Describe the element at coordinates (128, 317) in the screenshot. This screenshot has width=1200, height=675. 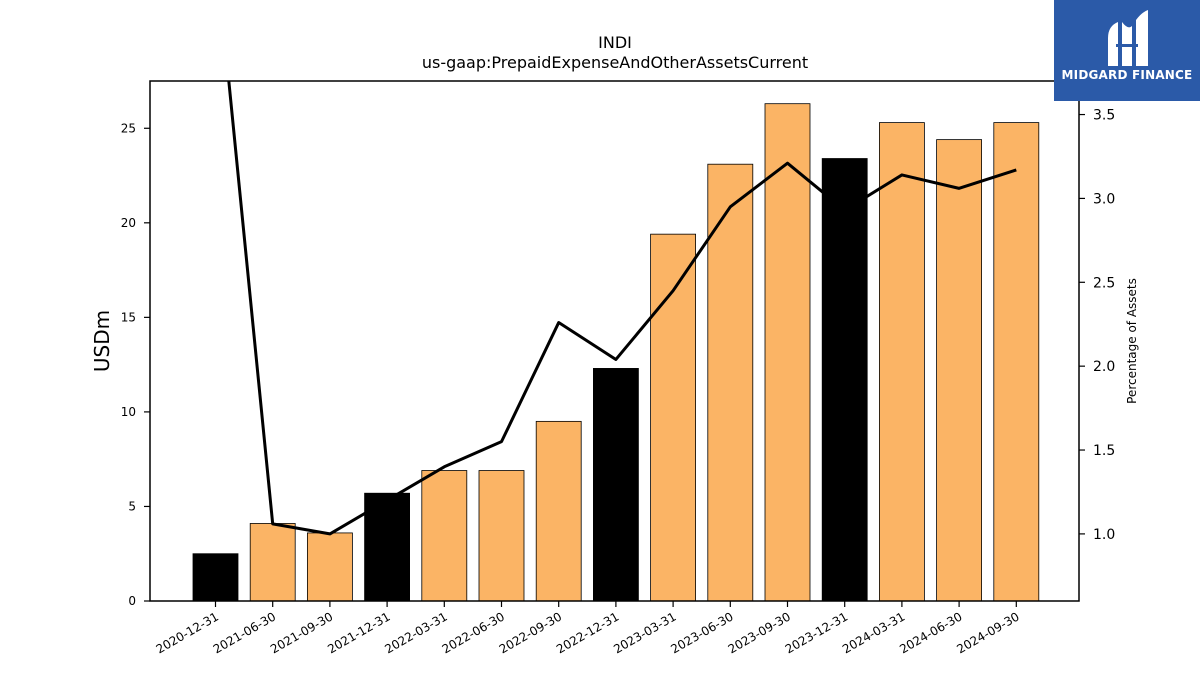
I see `y-tick-label: 15` at that location.